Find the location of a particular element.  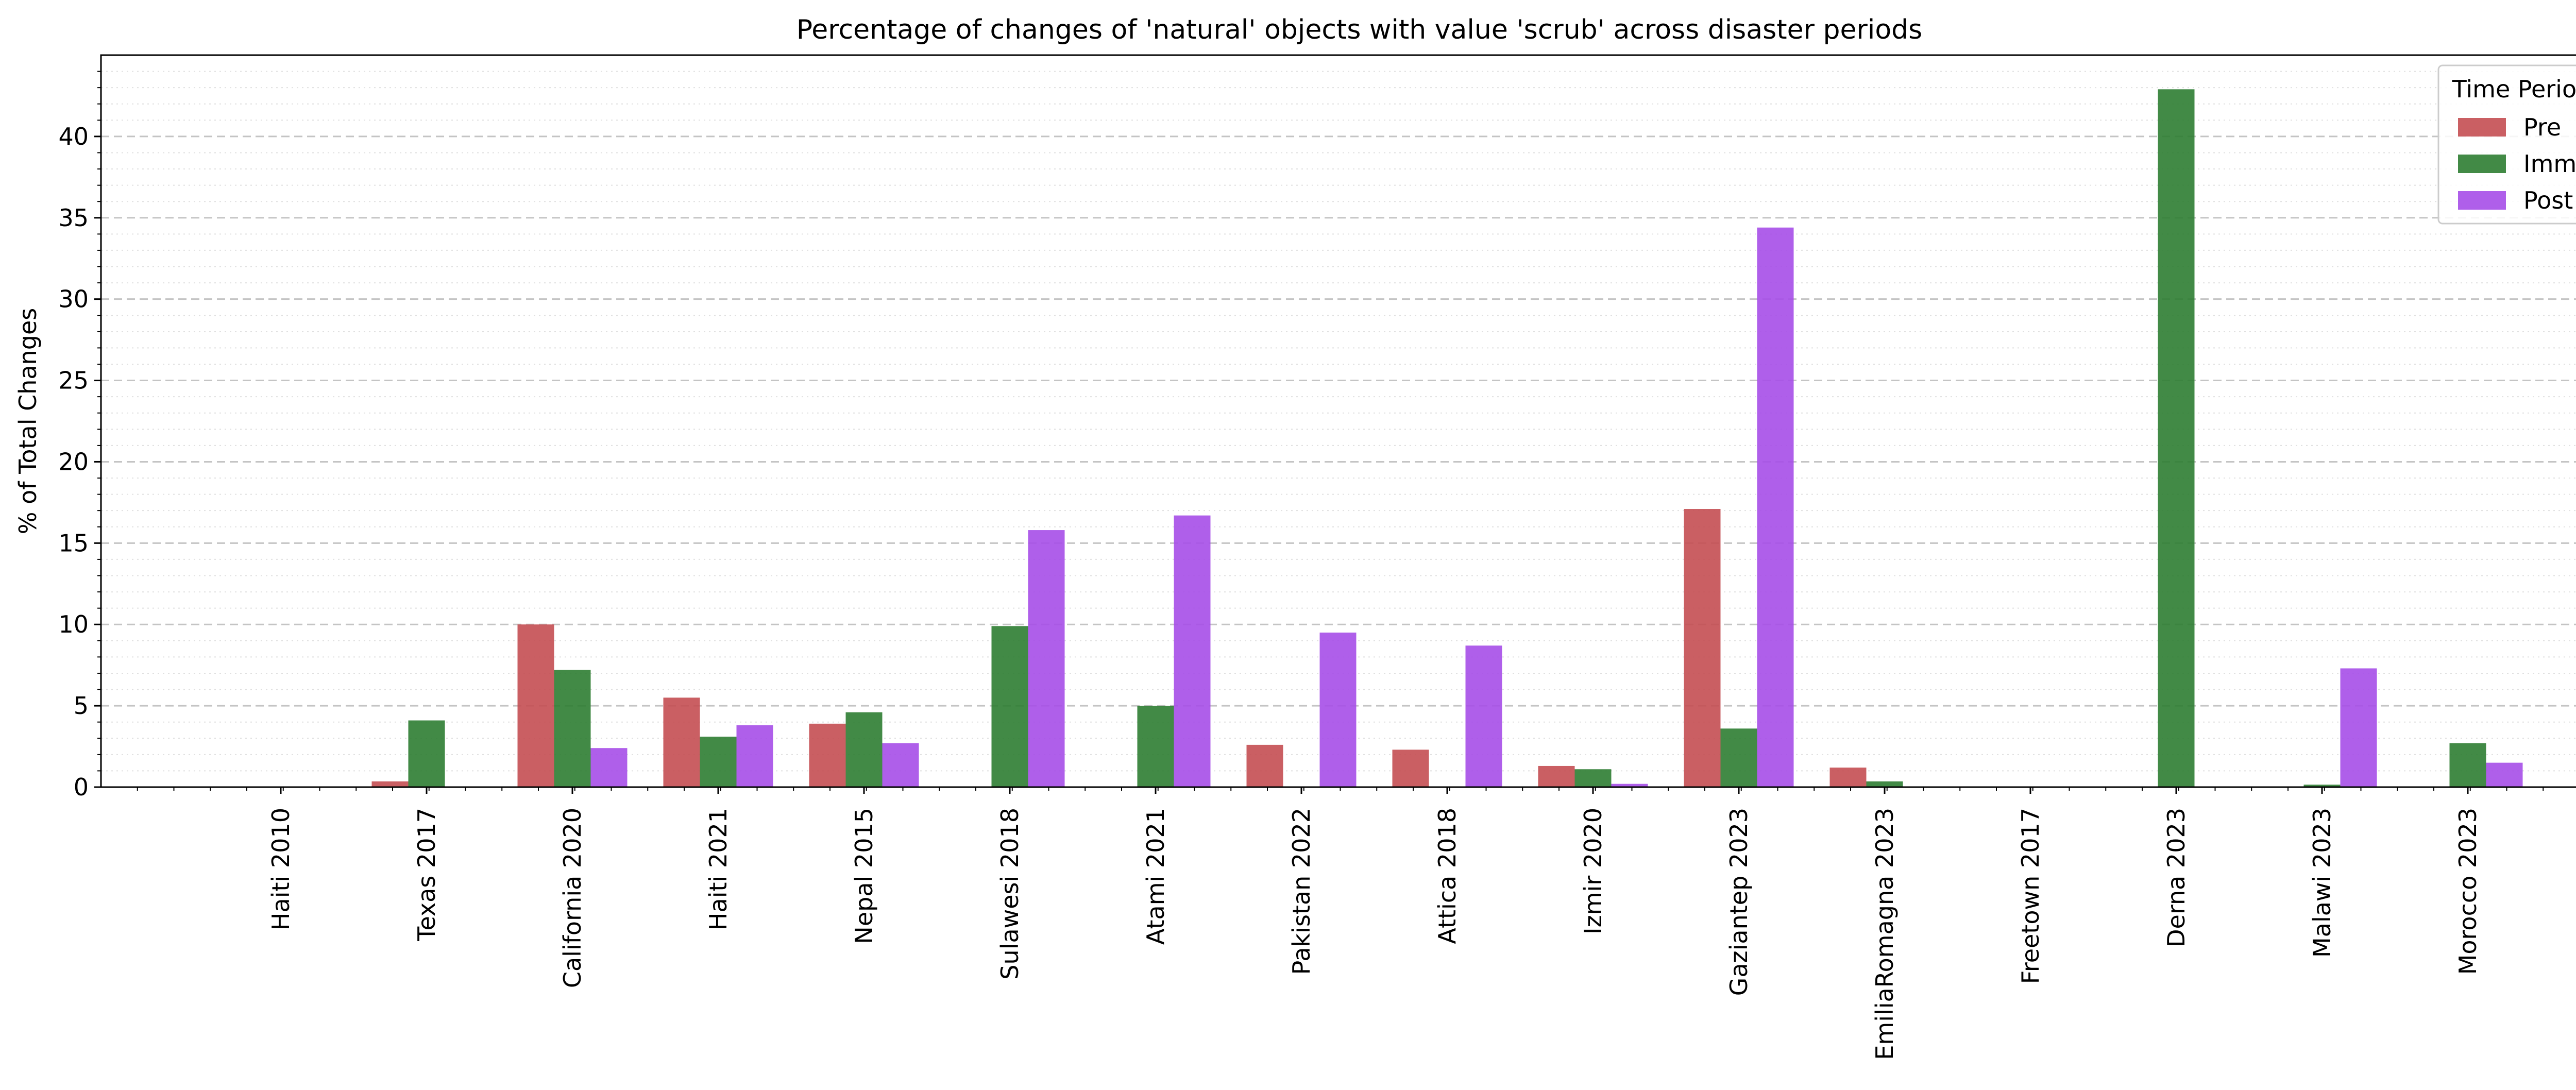

x-tick-label: Malawi 2023 is located at coordinates (2322, 883).